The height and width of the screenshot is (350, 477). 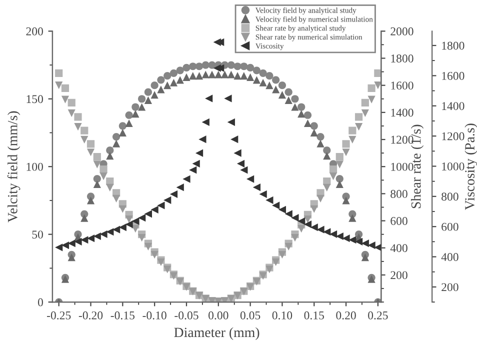 What do you see at coordinates (346, 315) in the screenshot?
I see `x-tick-label: 0.20` at bounding box center [346, 315].